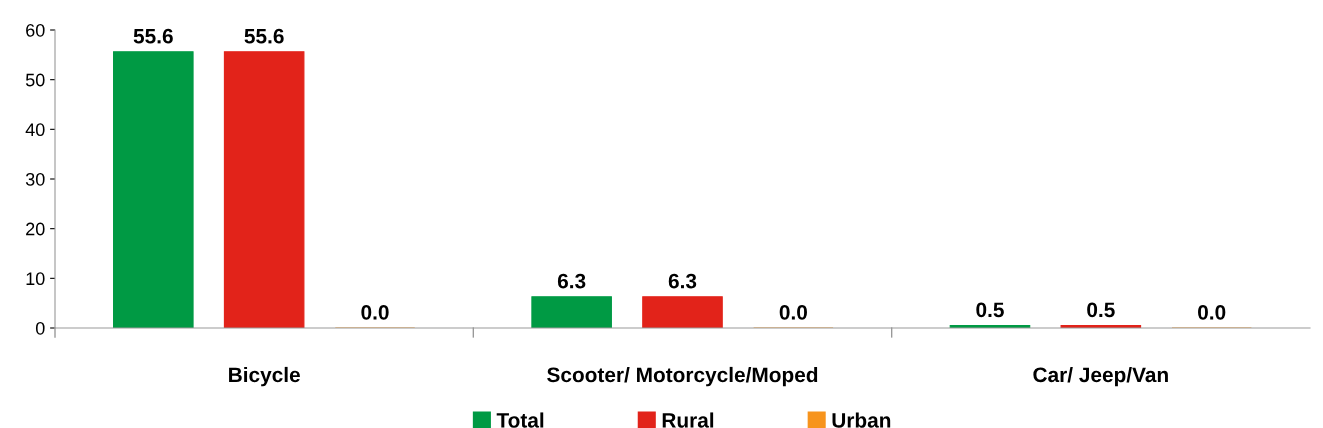  I want to click on x-tick-label: Scooter/ Motorcycle/Moped, so click(682, 376).